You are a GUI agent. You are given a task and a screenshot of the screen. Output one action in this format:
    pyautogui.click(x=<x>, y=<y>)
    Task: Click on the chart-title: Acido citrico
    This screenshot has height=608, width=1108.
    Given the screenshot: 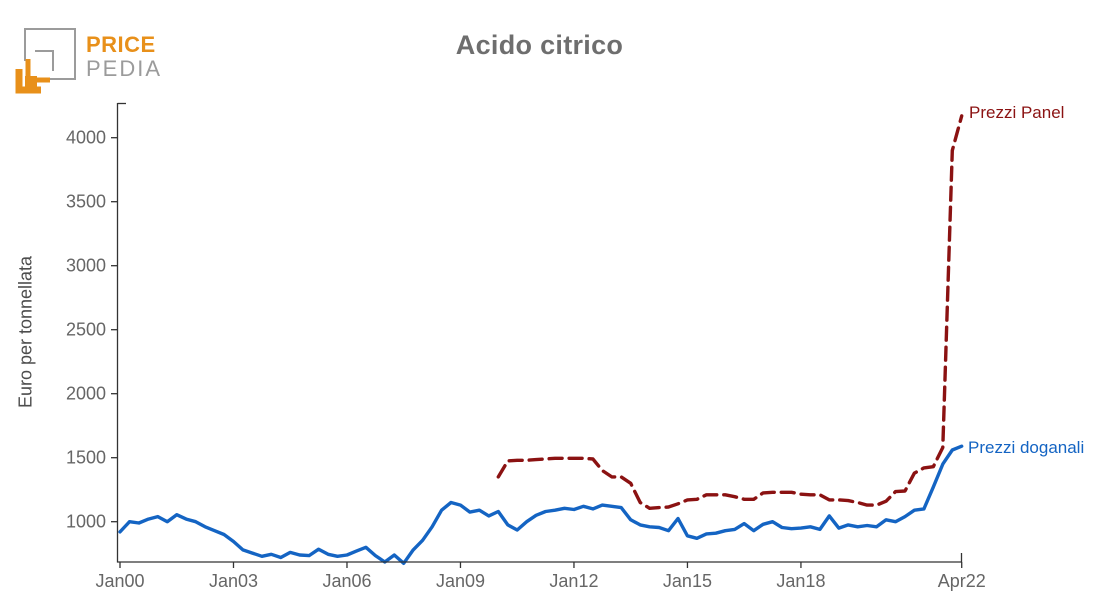 What is the action you would take?
    pyautogui.click(x=539, y=45)
    